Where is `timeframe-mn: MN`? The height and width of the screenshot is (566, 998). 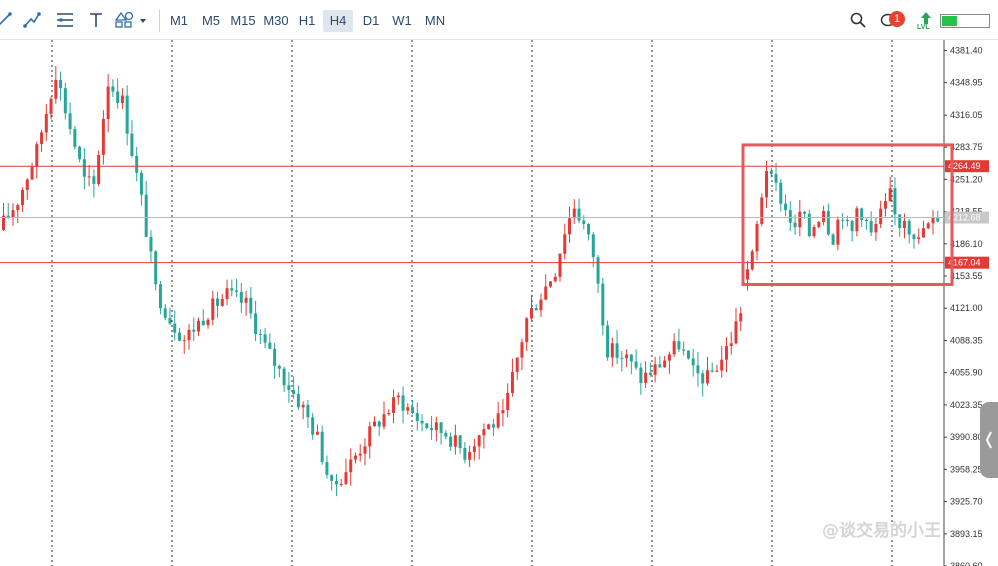 timeframe-mn: MN is located at coordinates (435, 20).